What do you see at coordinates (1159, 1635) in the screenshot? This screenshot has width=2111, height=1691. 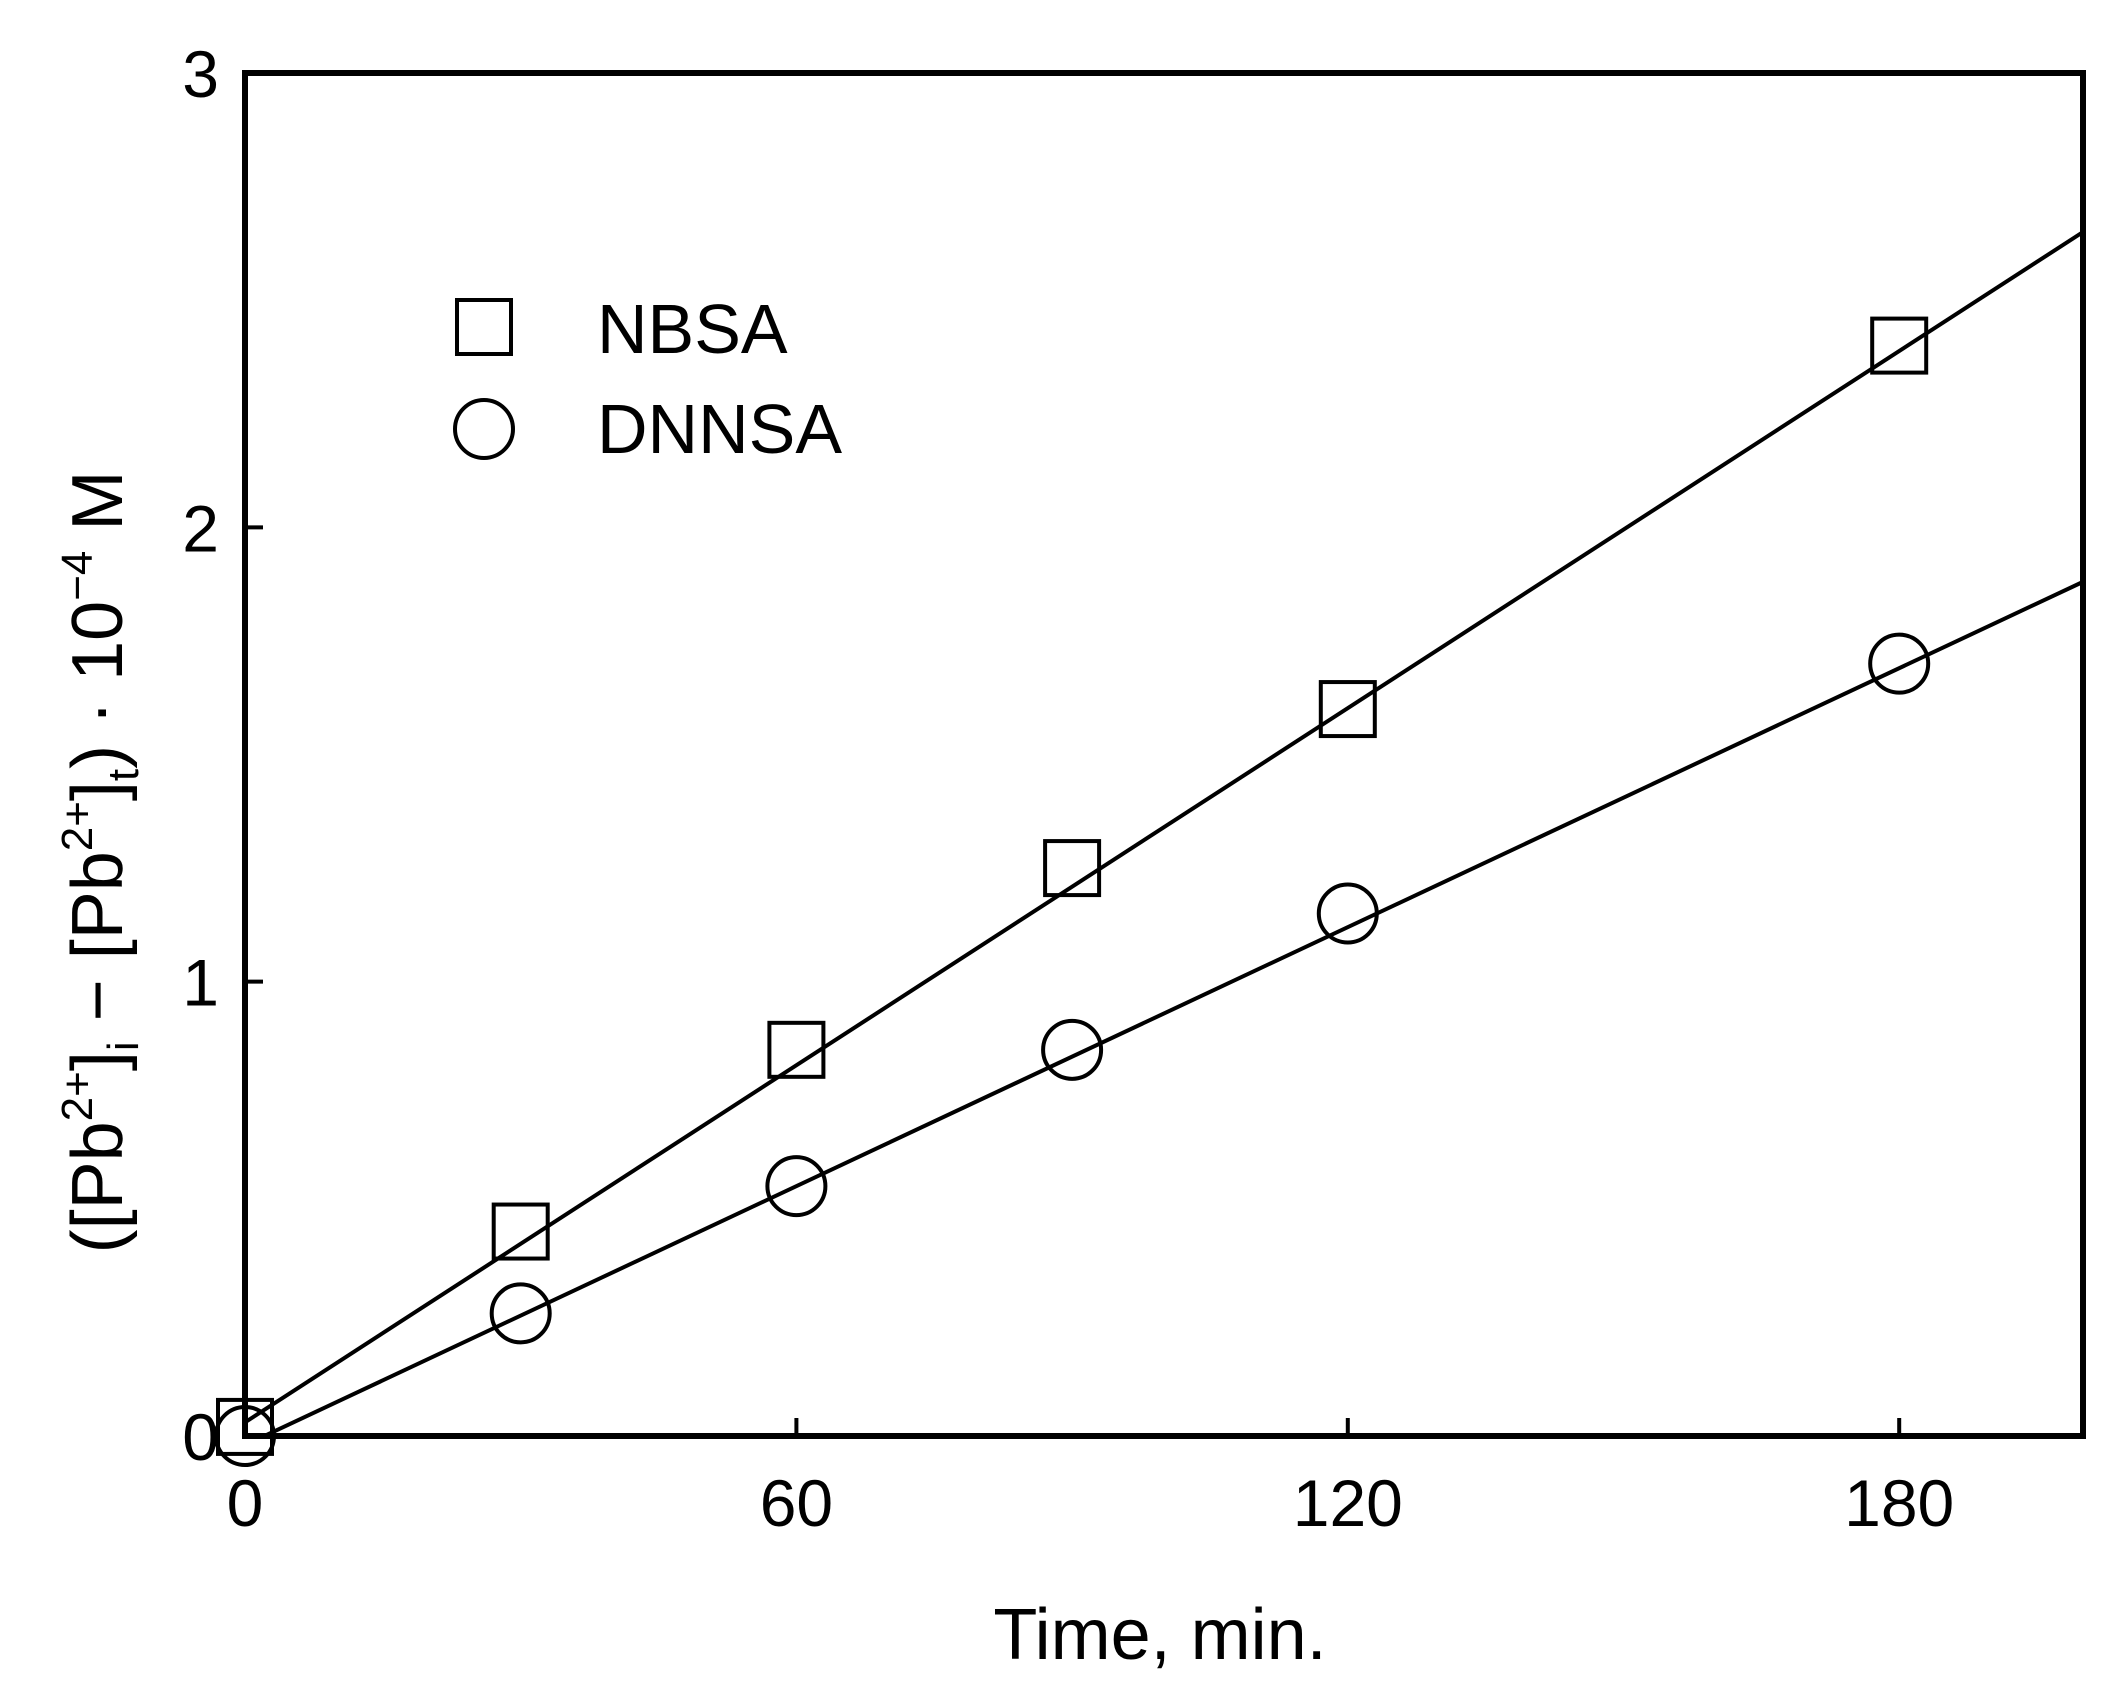 I see `x-axis-title: Time, min.` at bounding box center [1159, 1635].